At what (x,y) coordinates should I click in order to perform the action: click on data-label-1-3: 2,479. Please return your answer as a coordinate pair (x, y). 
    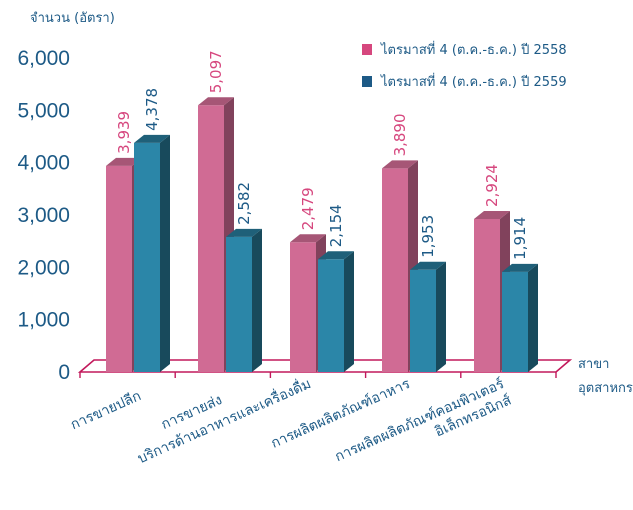
    Looking at the image, I should click on (308, 208).